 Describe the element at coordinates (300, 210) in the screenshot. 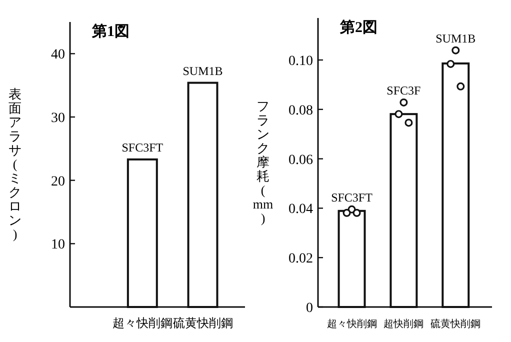

I see `y-tick-label: 0.04` at that location.